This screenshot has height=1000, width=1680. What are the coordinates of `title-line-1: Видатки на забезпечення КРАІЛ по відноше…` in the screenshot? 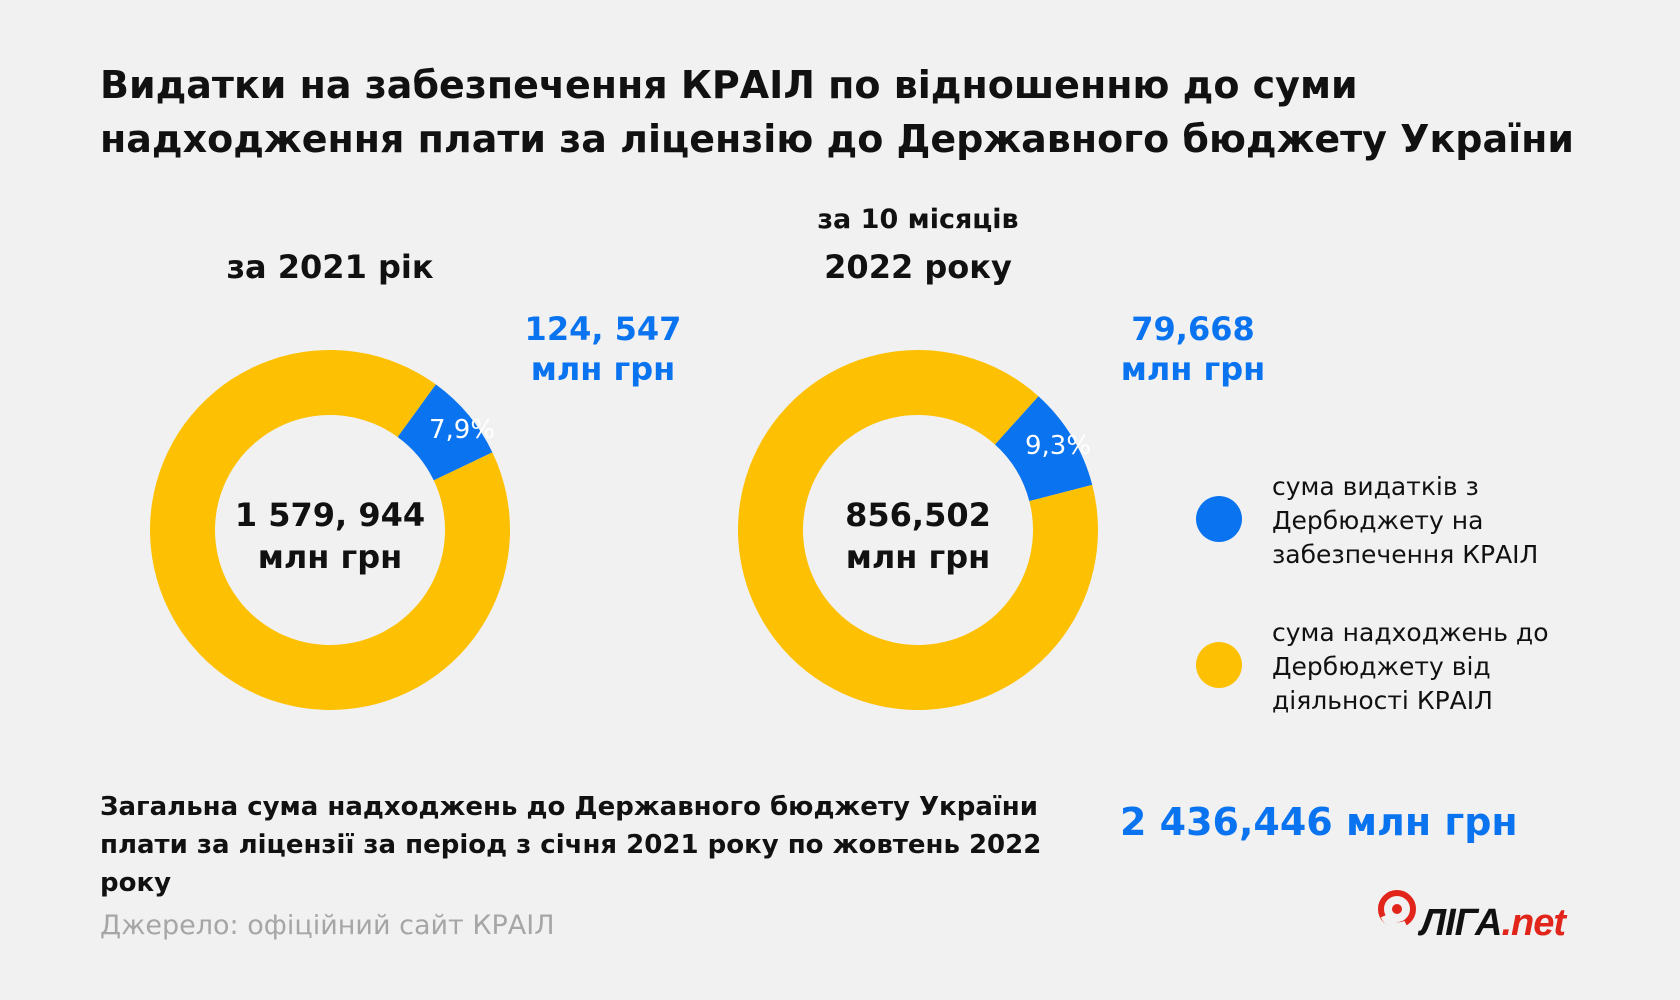 It's located at (729, 85).